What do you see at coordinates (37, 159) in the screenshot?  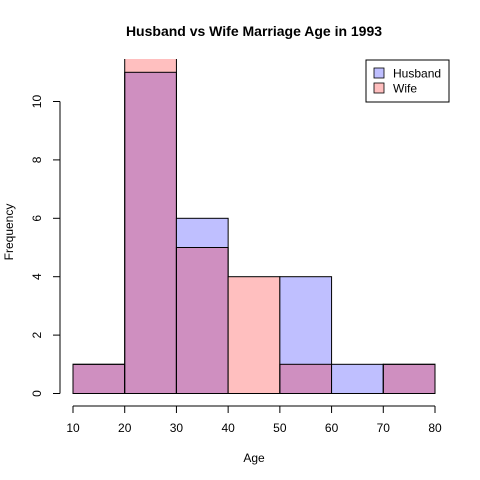 I see `y-tick-label-8: 8` at bounding box center [37, 159].